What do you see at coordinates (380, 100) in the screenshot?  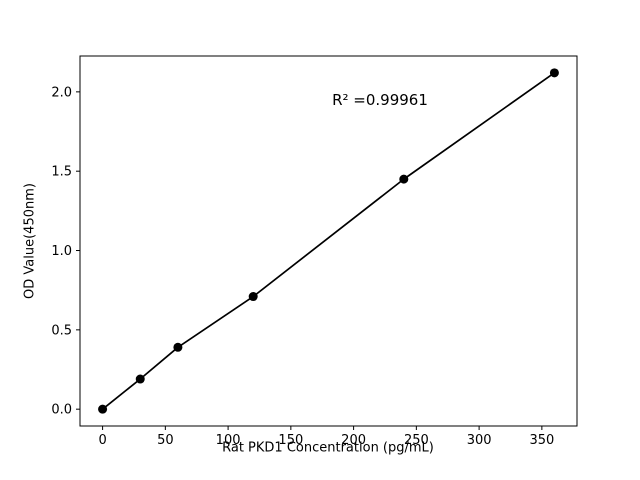 I see `r-squared-annotation: R² =0.99961` at bounding box center [380, 100].